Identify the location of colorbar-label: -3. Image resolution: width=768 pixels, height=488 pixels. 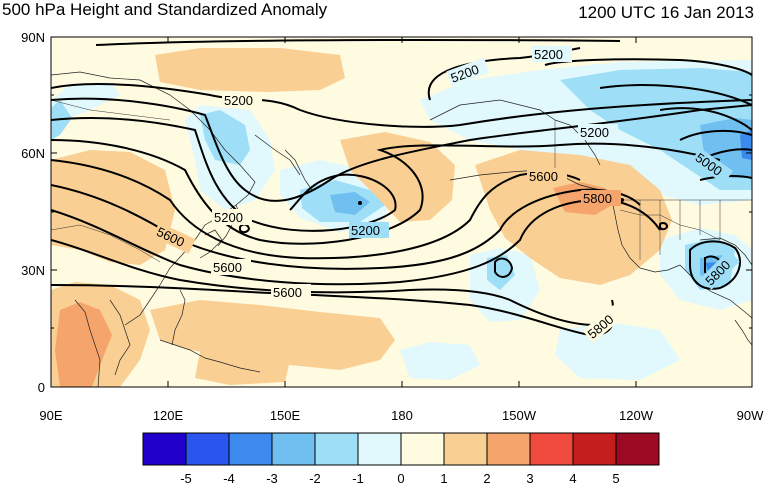
(272, 478).